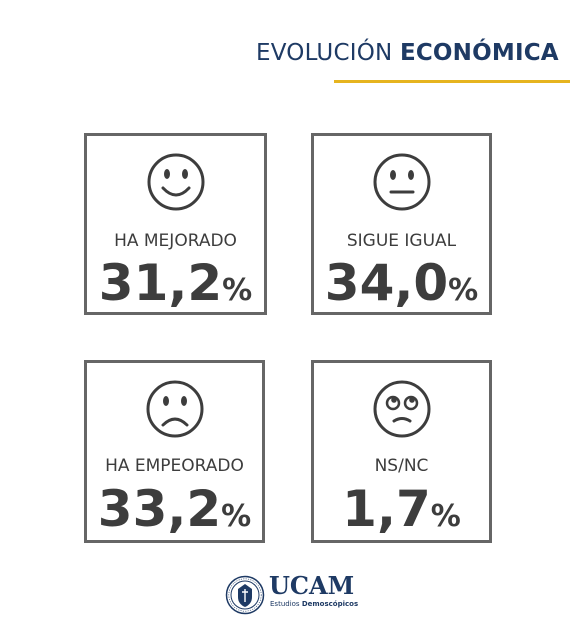  Describe the element at coordinates (479, 53) in the screenshot. I see `title-bold: ECONÓMICA` at that location.